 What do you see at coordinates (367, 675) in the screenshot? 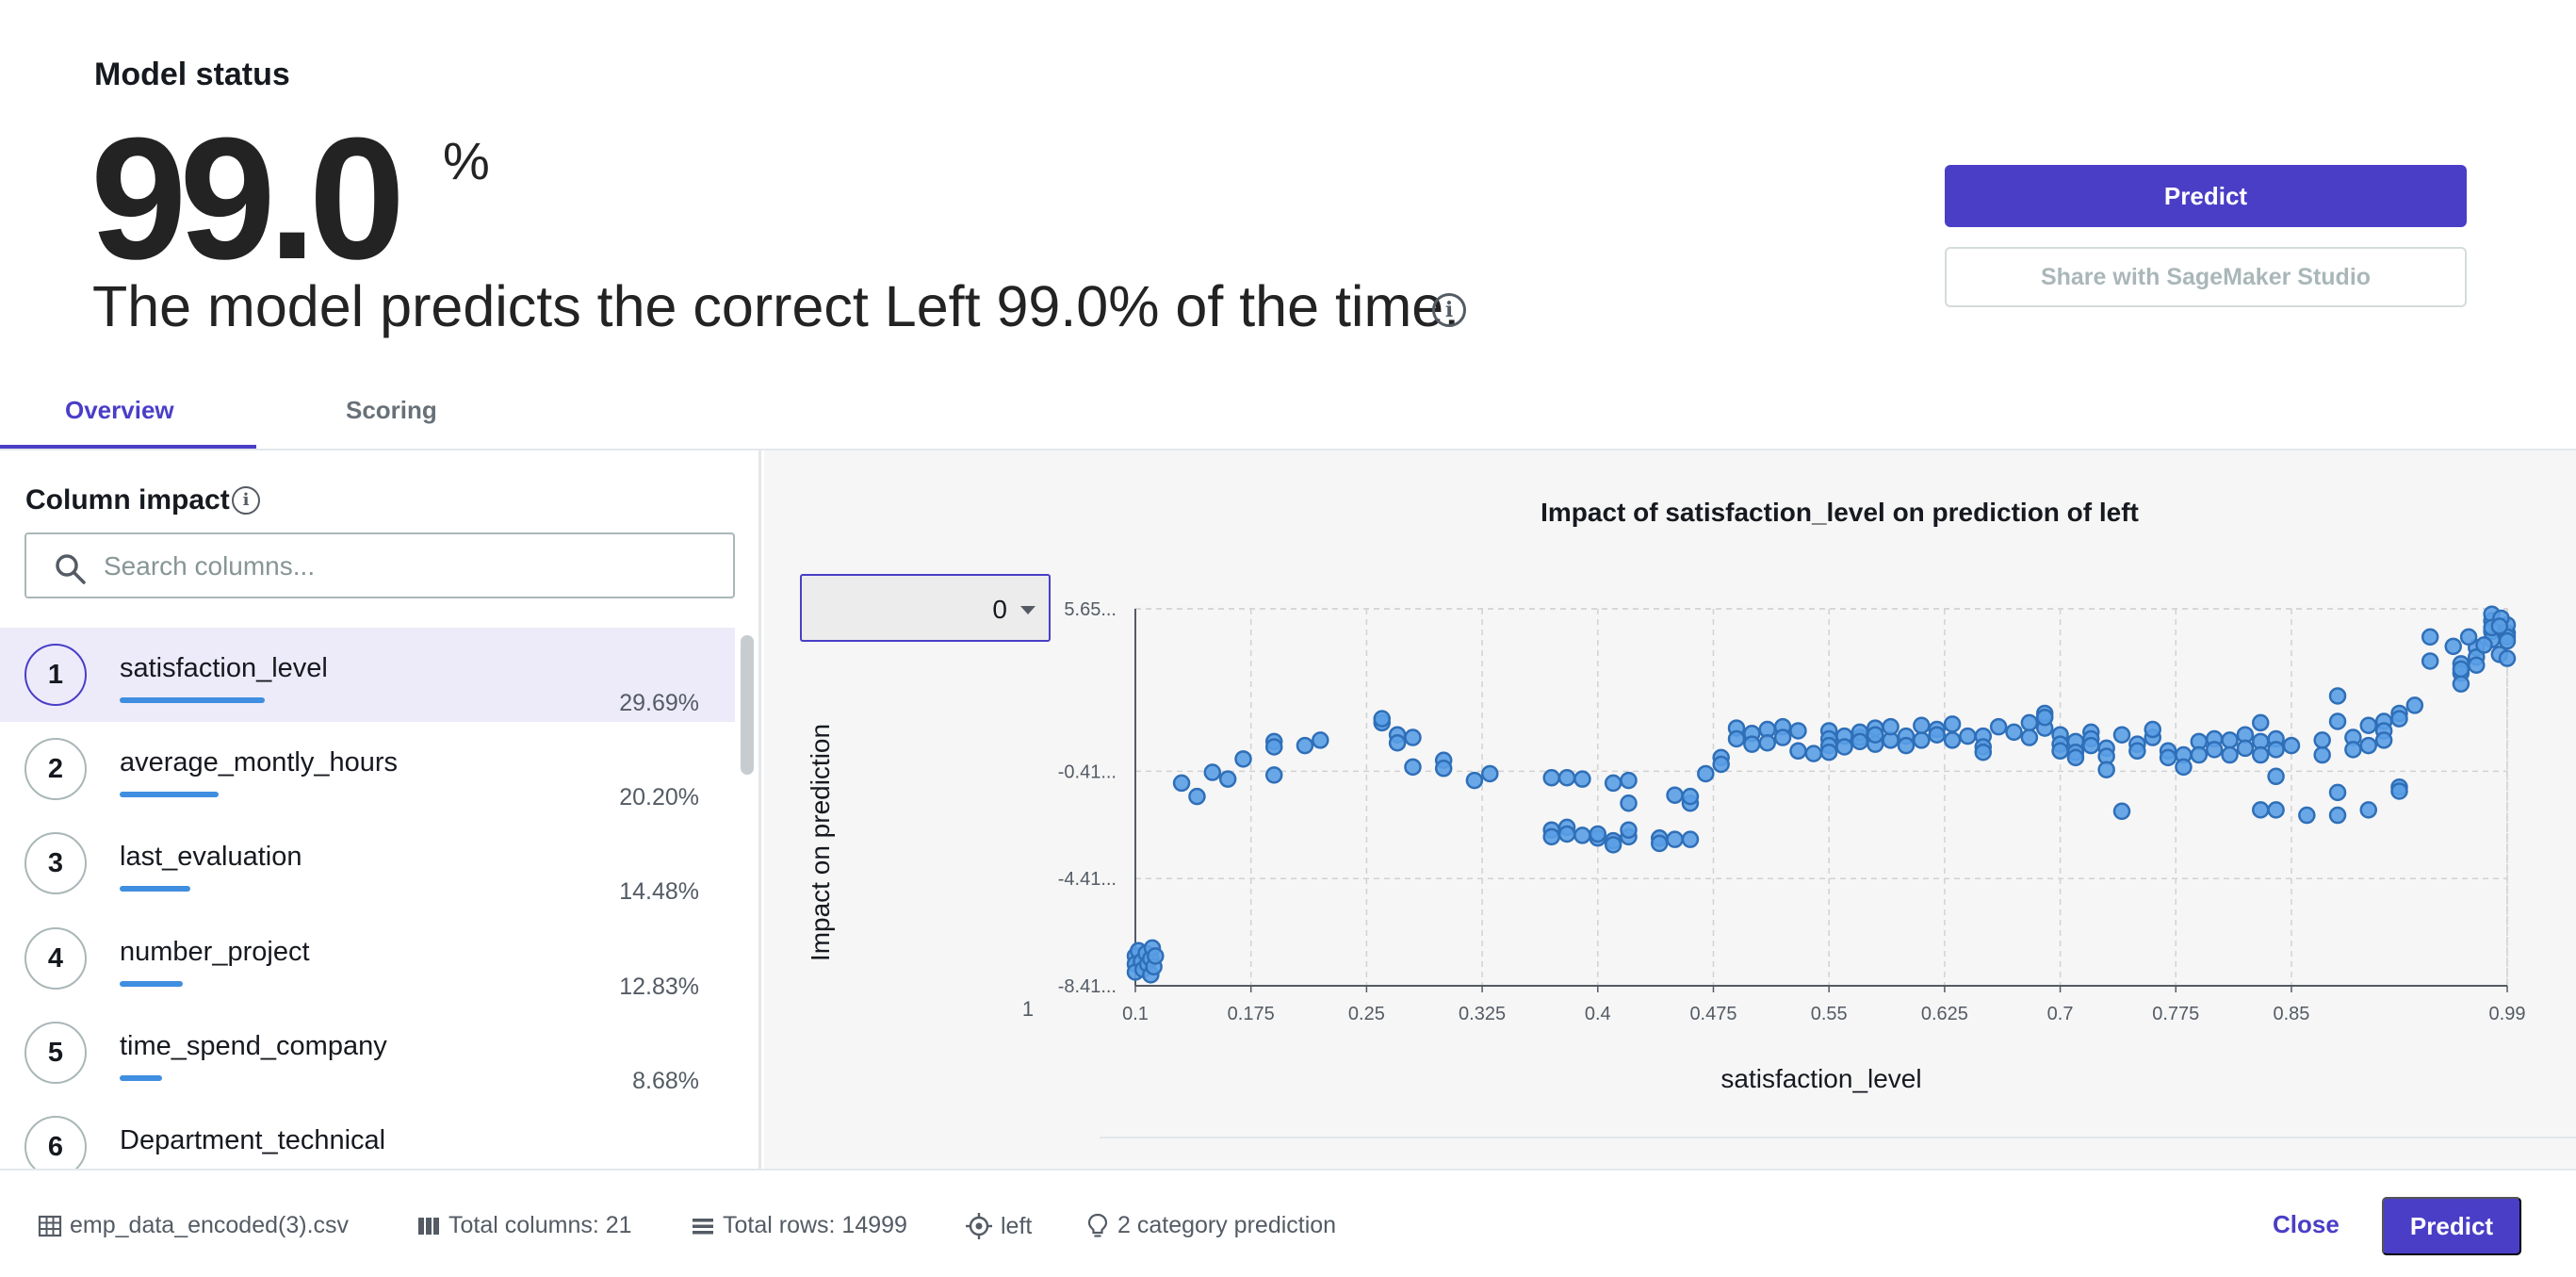
I see `list-item: 1 satisfaction_level 29.69%` at bounding box center [367, 675].